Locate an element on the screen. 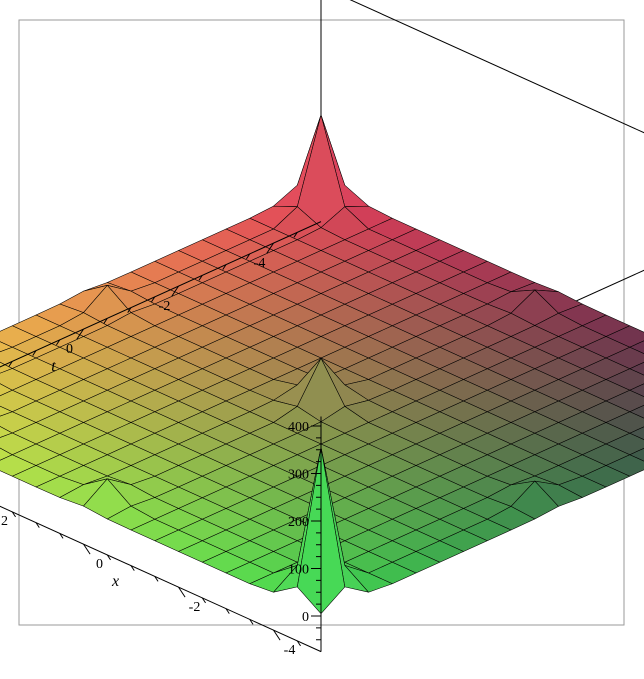 This screenshot has height=679, width=644. z-tick-label: 100 is located at coordinates (298, 570).